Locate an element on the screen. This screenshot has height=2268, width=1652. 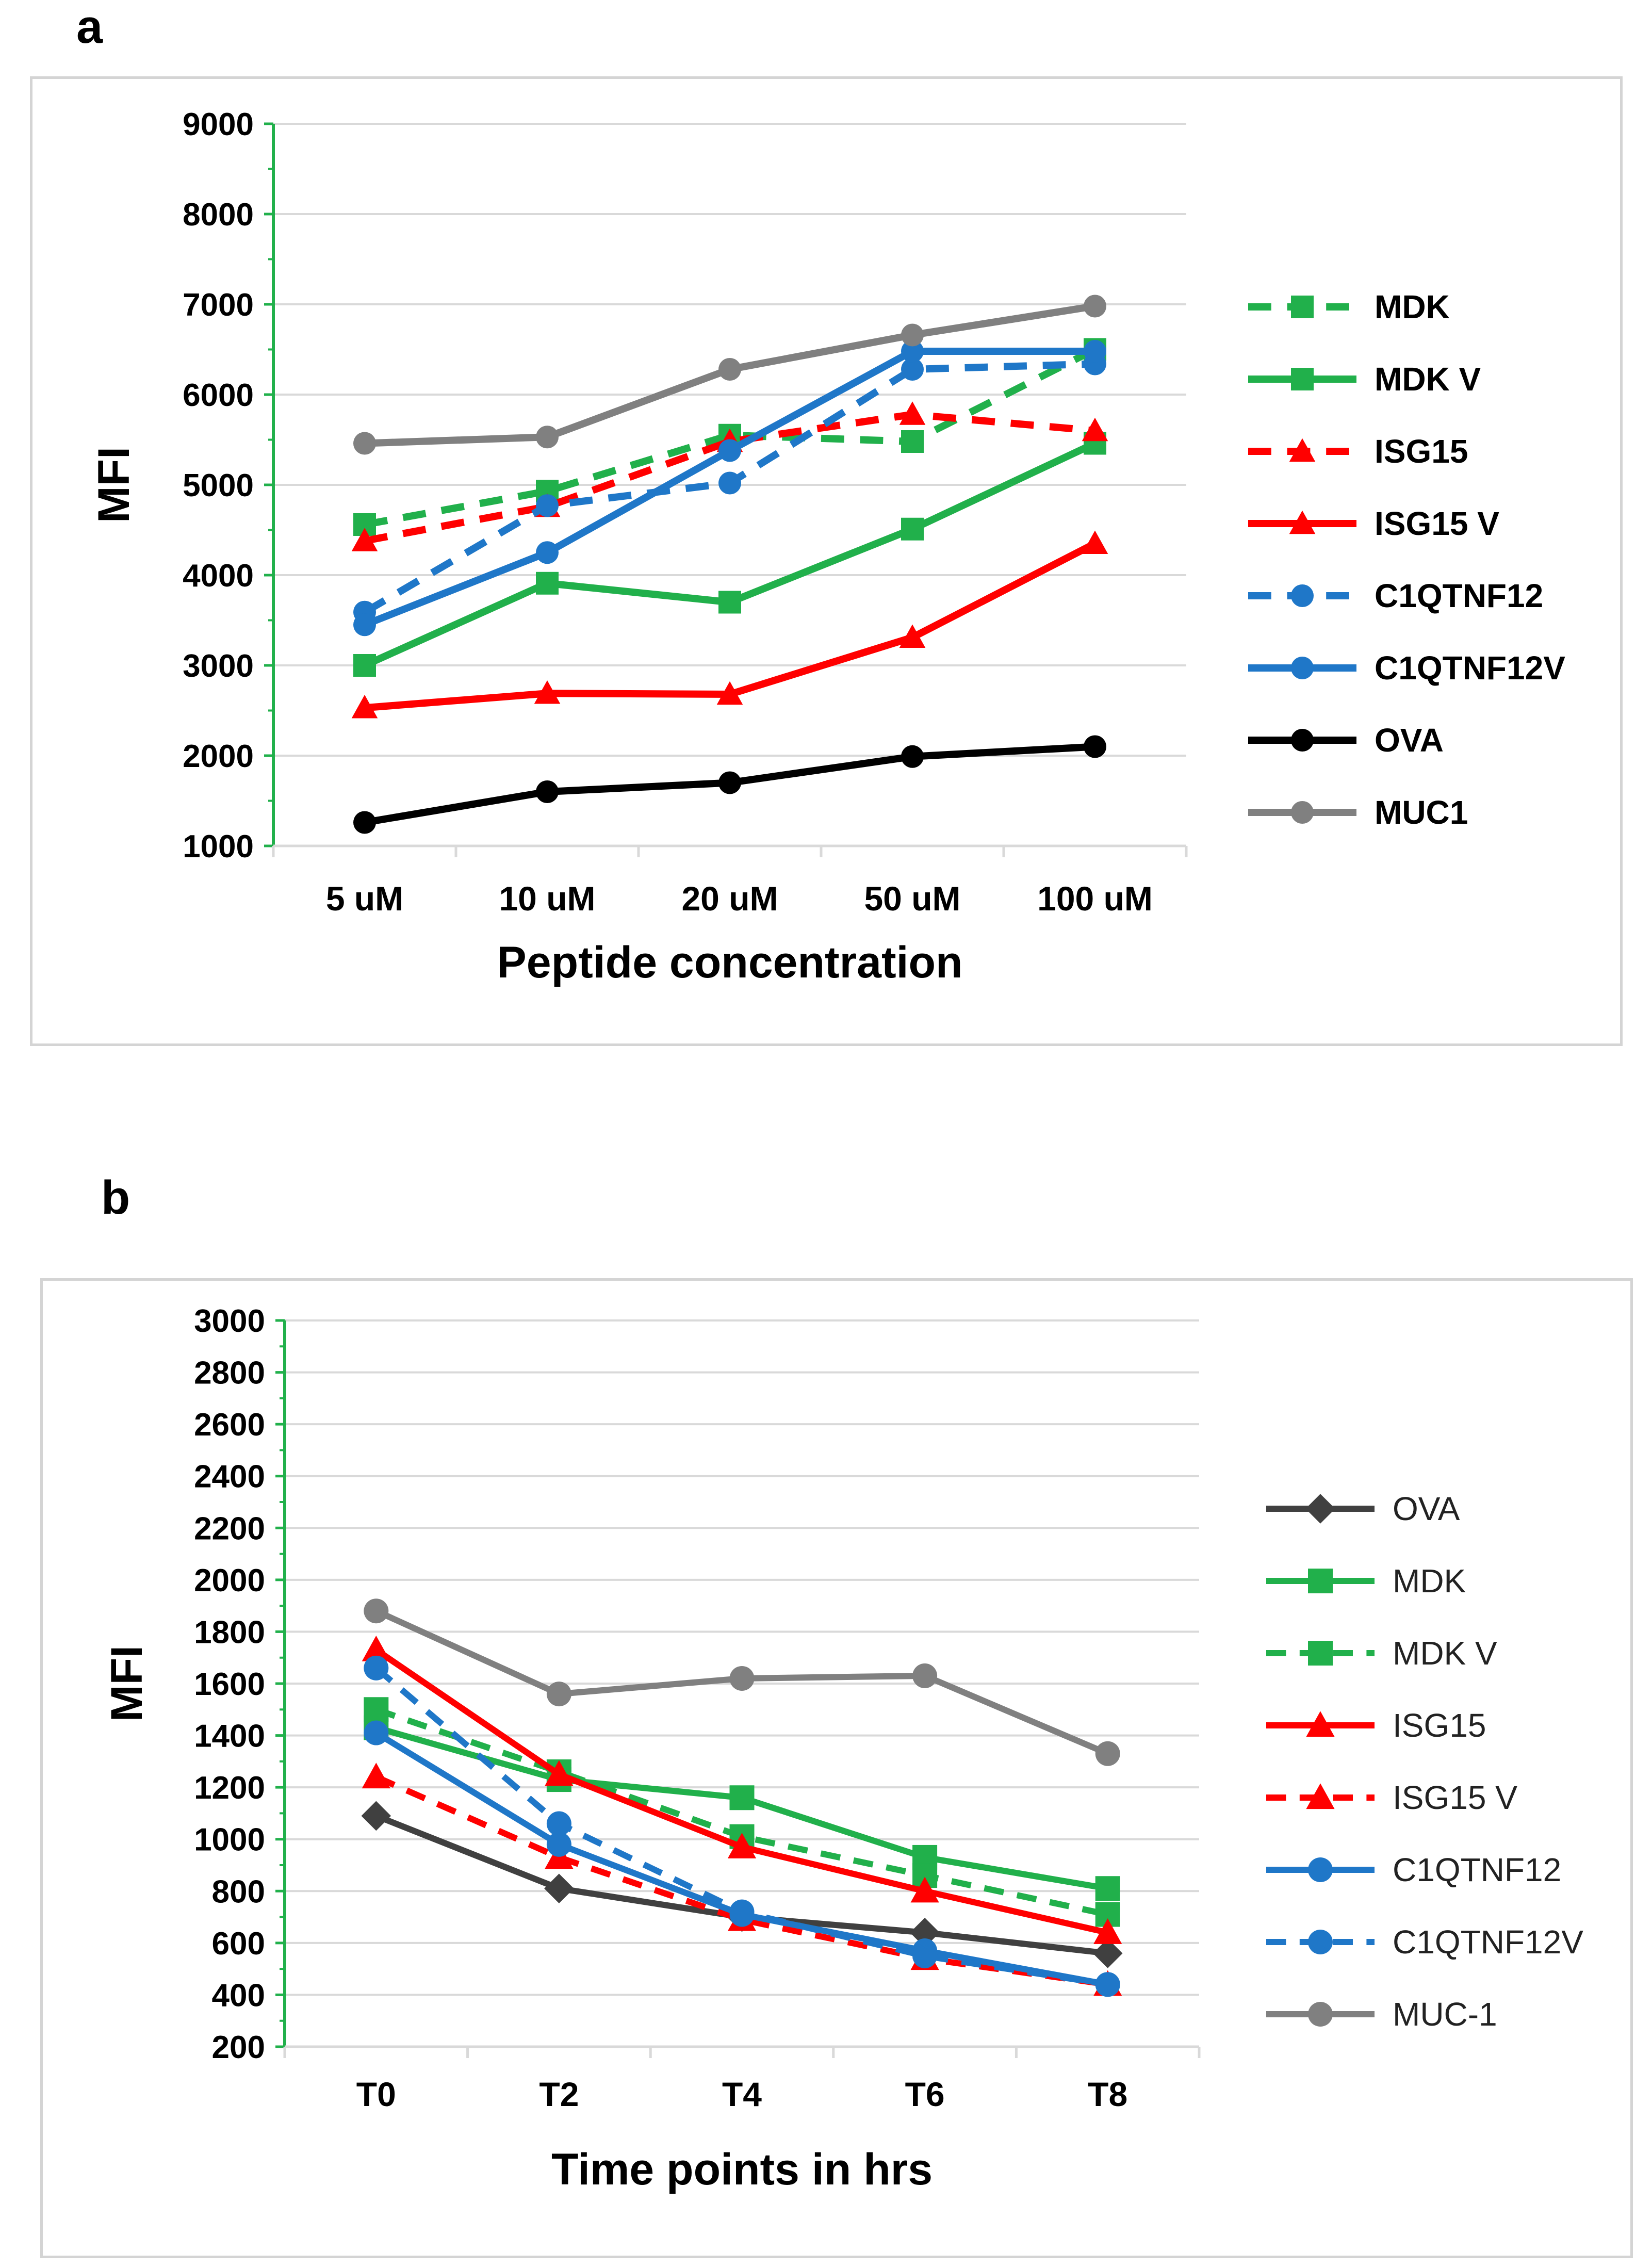
b-y-tick-label: 400 is located at coordinates (238, 1996).